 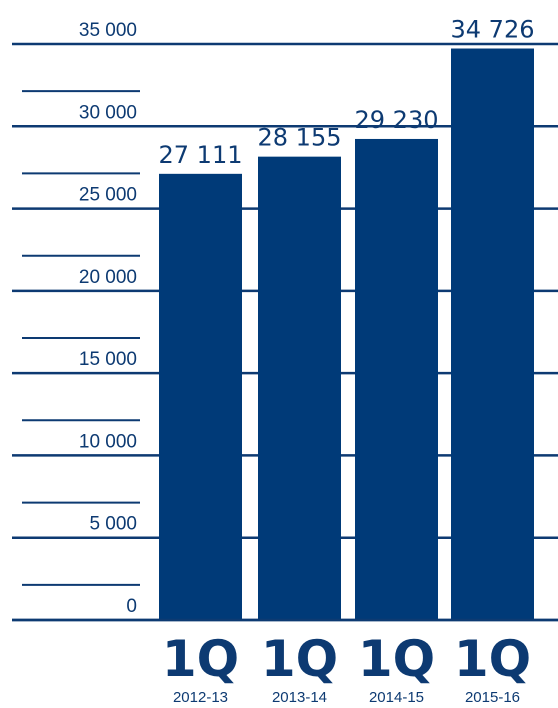 I want to click on y-tick-label: 20 000, so click(x=108, y=277).